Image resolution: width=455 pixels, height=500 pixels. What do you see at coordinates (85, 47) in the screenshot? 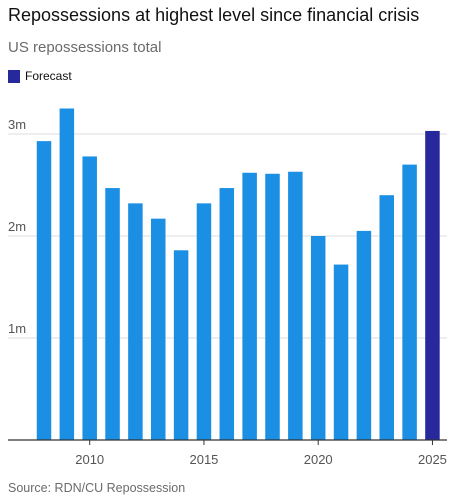
I see `chart-subtitle: US repossessions total` at bounding box center [85, 47].